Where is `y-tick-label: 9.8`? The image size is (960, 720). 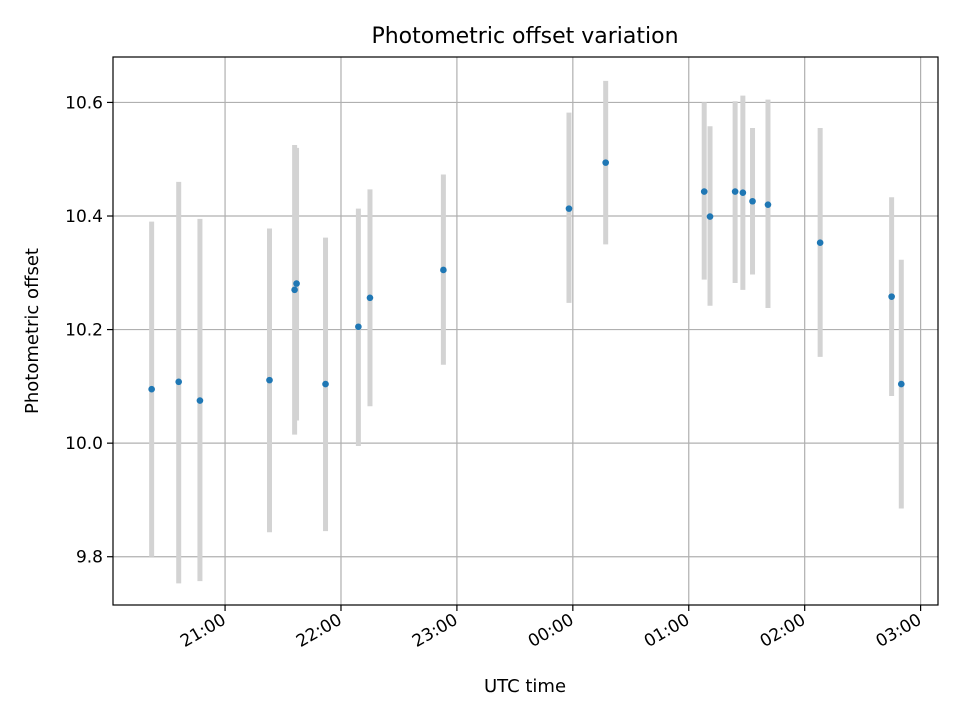 y-tick-label: 9.8 is located at coordinates (89, 558).